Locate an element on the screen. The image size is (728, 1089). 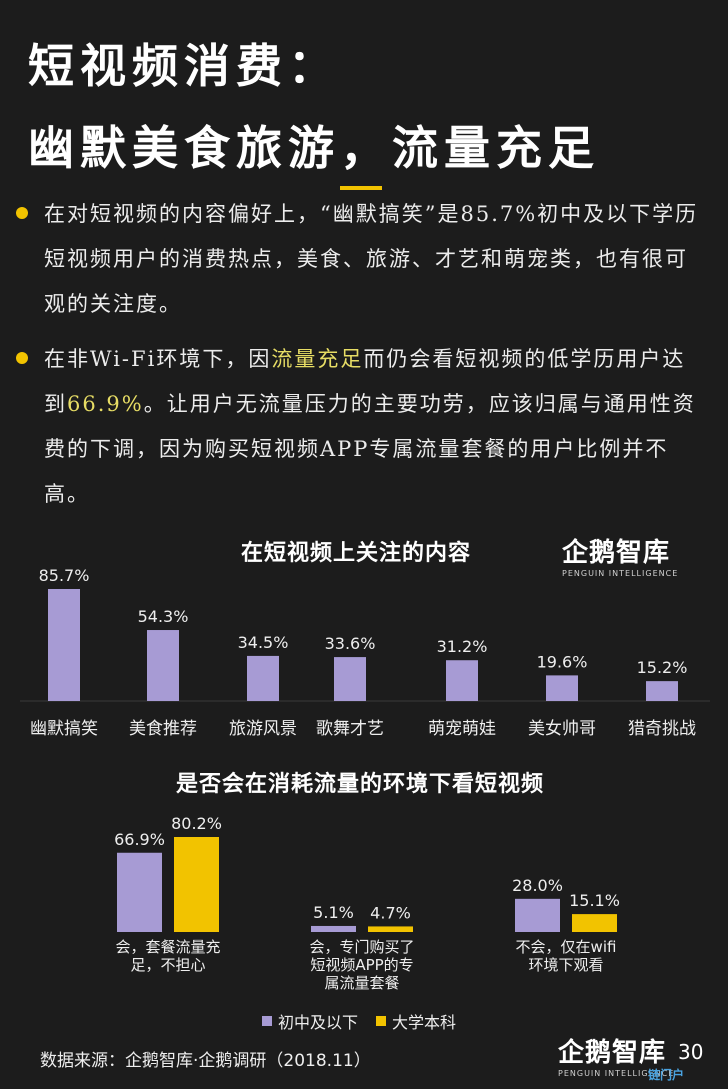
page-number: 30 is located at coordinates (691, 1052).